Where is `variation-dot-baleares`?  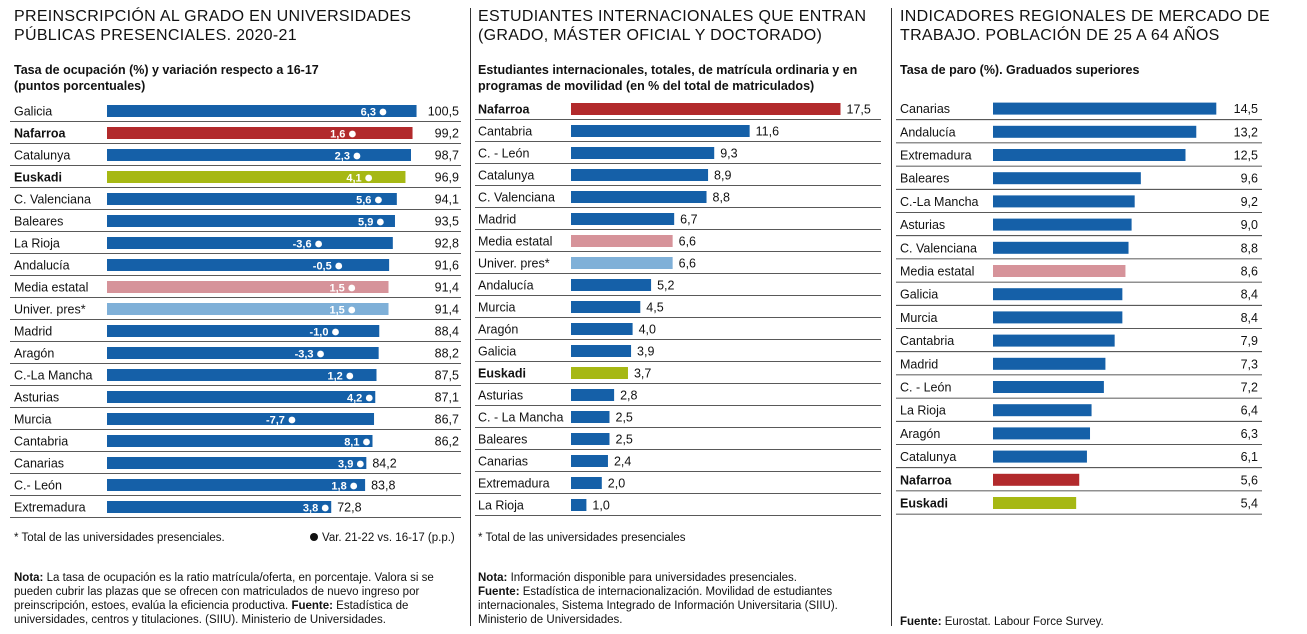
variation-dot-baleares is located at coordinates (380, 222).